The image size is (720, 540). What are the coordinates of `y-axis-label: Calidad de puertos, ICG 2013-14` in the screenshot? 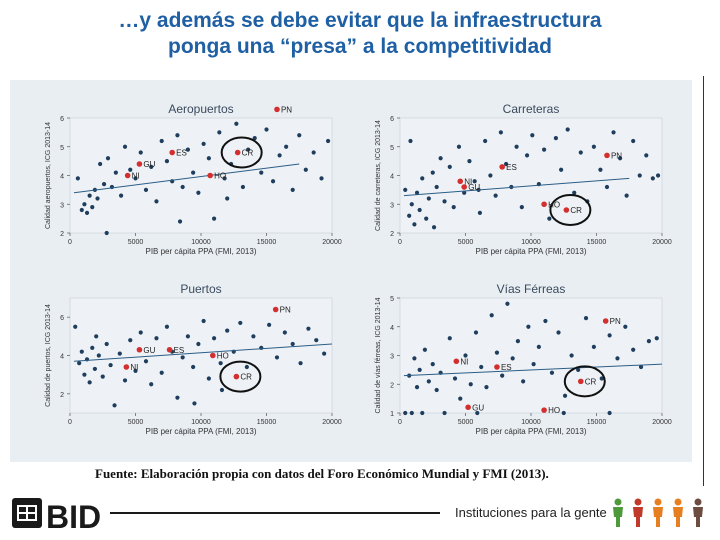 It's located at (48, 355).